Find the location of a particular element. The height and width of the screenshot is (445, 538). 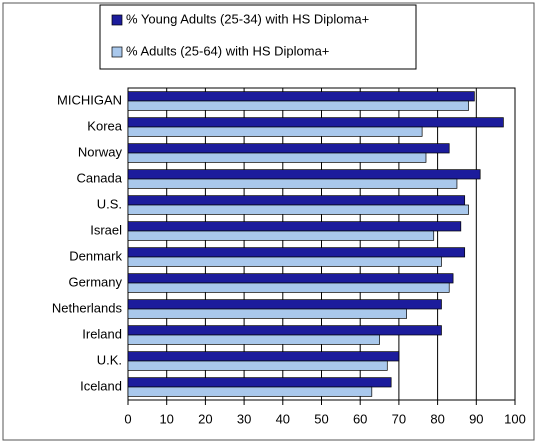

y-tick-label: U.K. is located at coordinates (109, 359).